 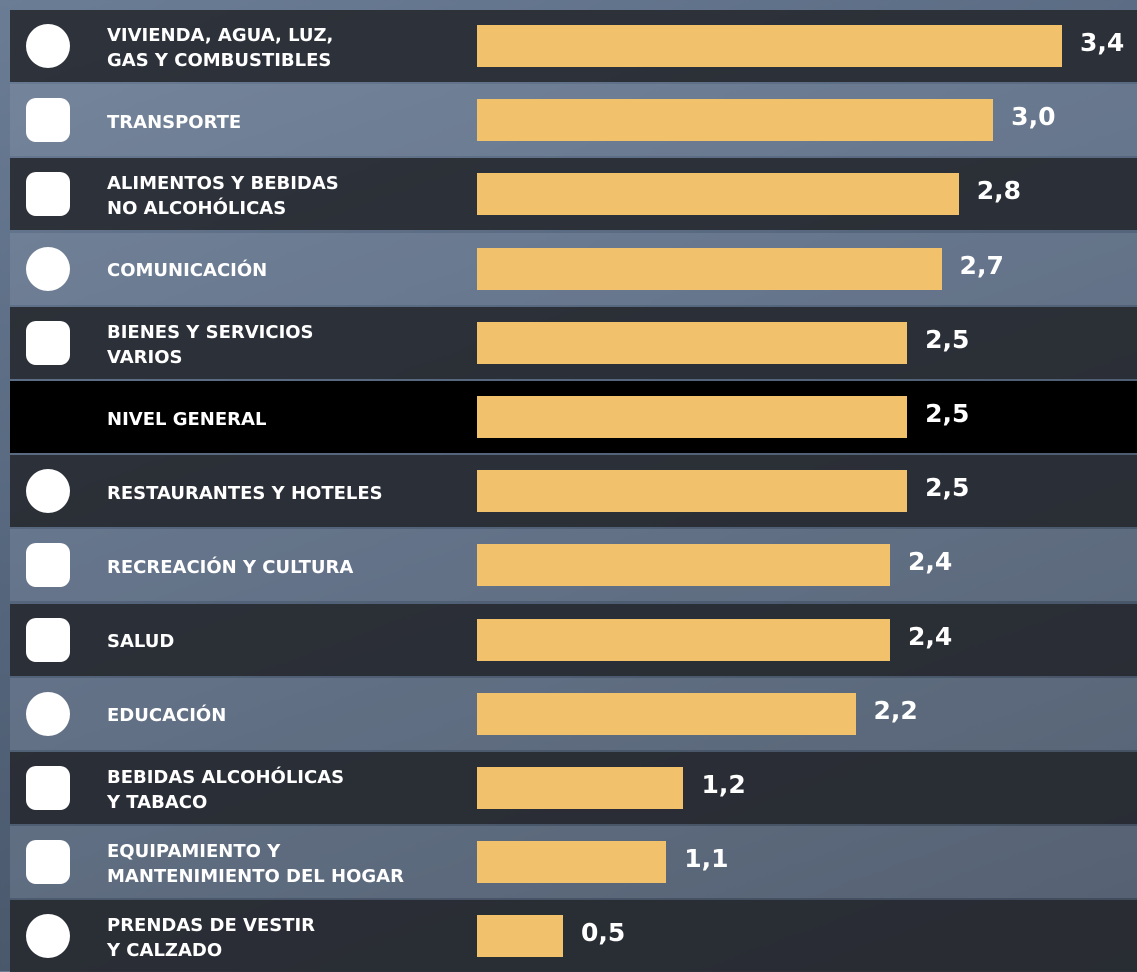 What do you see at coordinates (187, 419) in the screenshot?
I see `category-label: NIVEL GENERAL` at bounding box center [187, 419].